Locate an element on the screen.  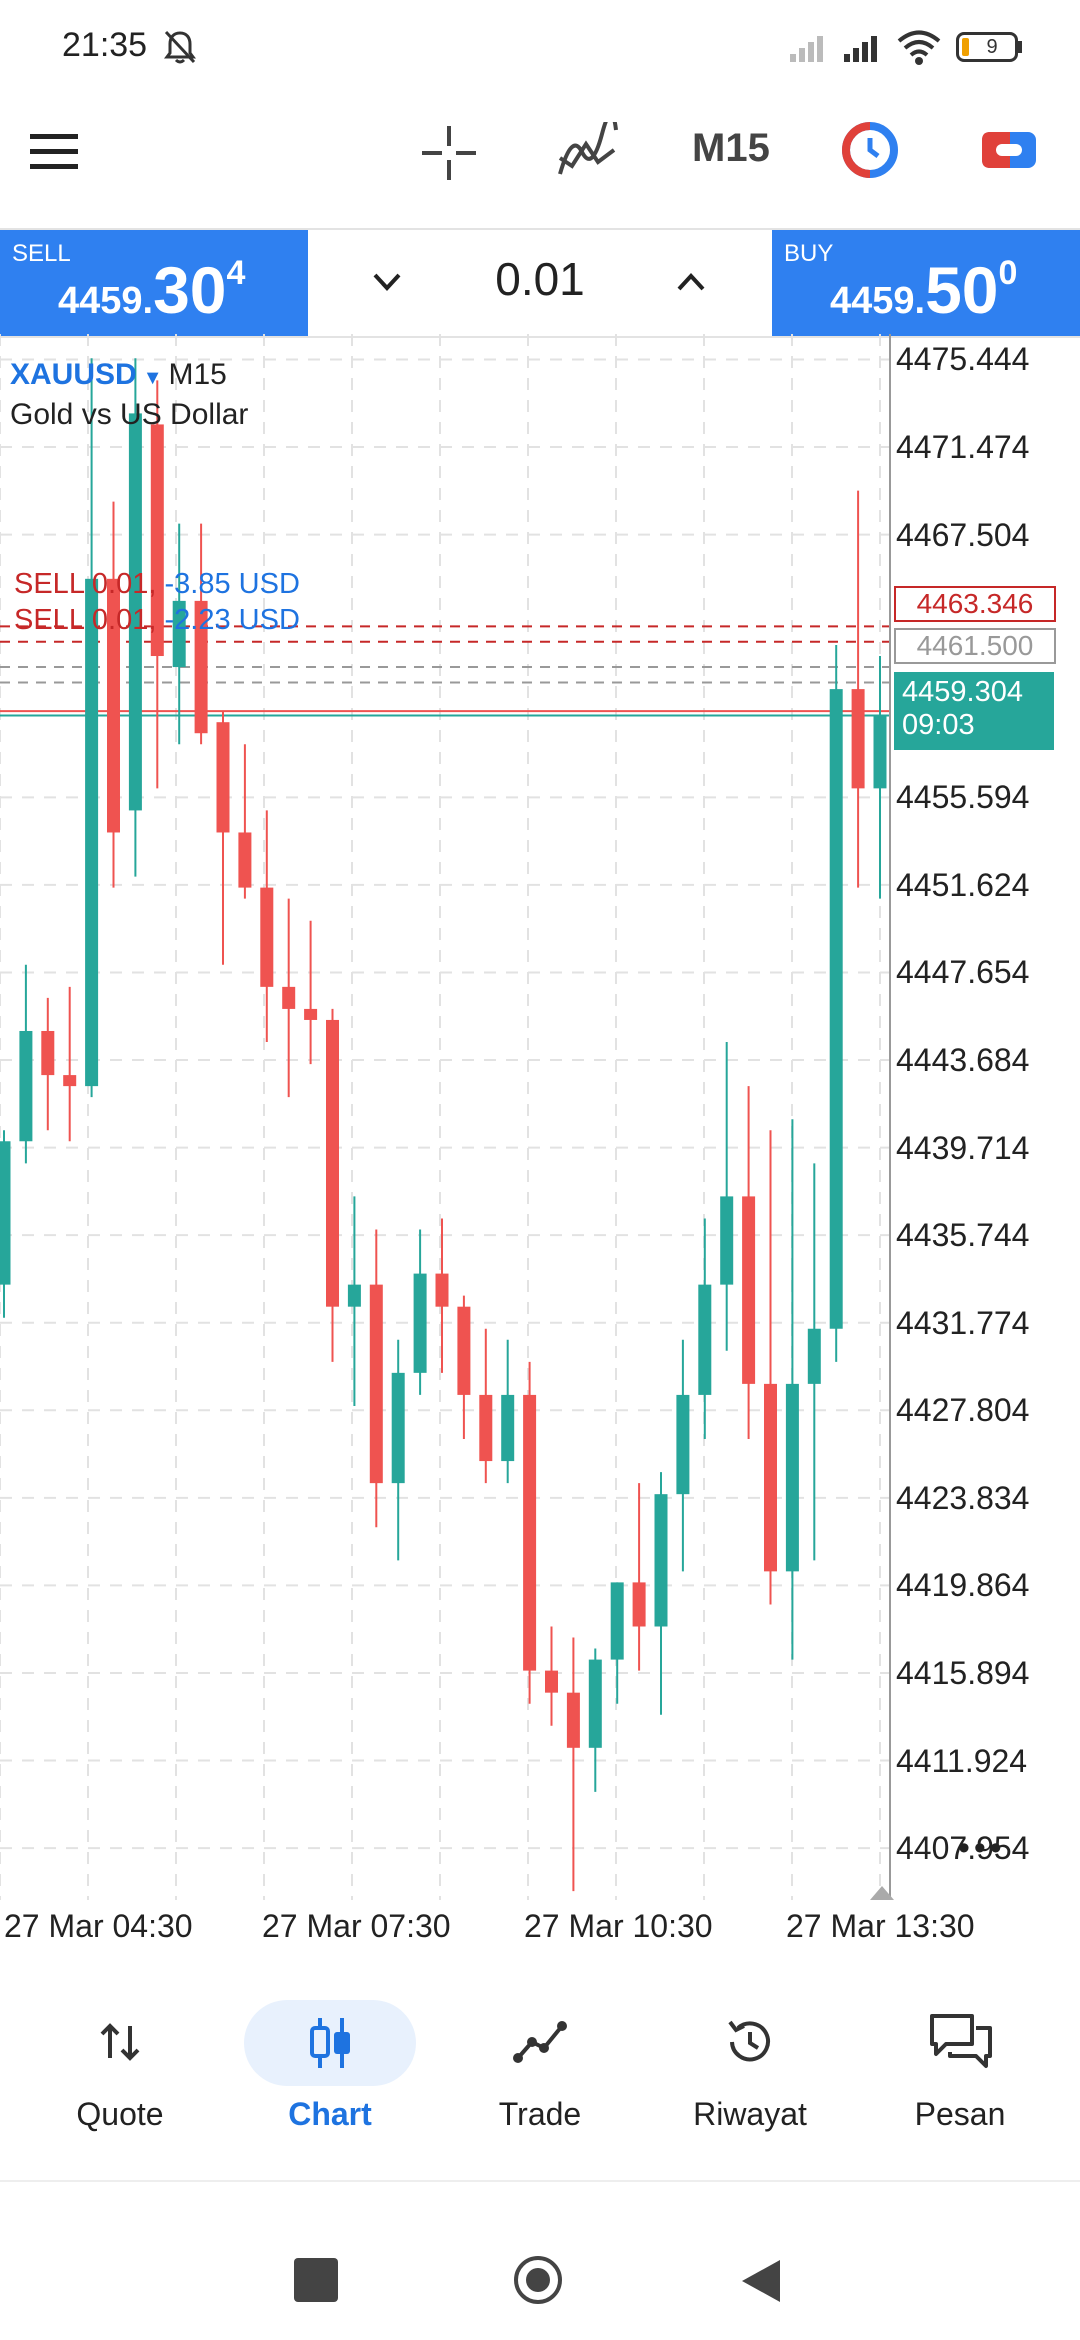
nav-trade-label: Trade is located at coordinates (540, 2114).